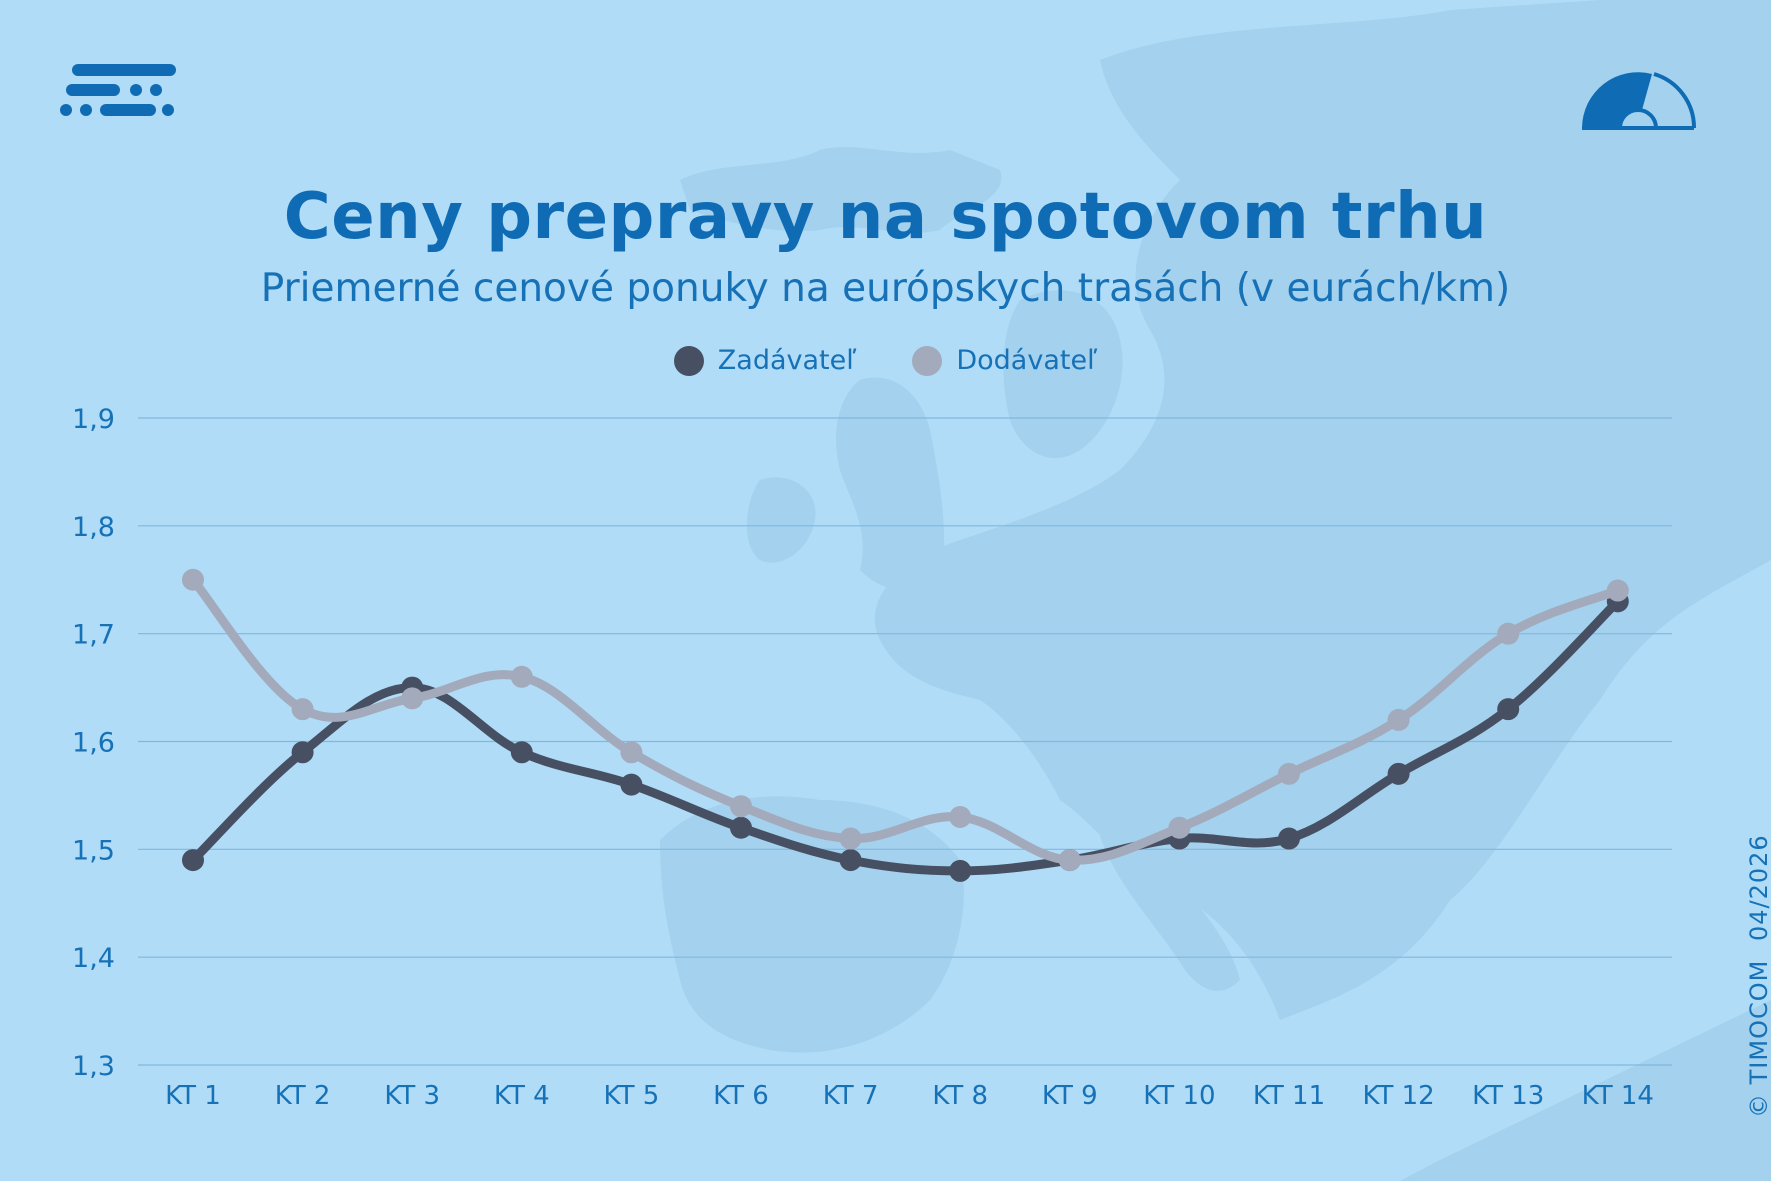  I want to click on x-tick-label: KT 3, so click(412, 1096).